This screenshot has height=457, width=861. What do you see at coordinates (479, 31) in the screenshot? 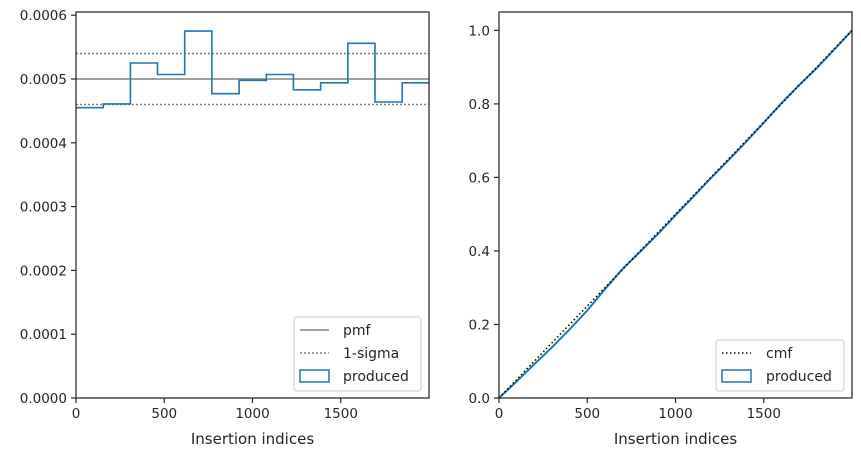
I see `cmf-y-tick-label: 1.0` at bounding box center [479, 31].